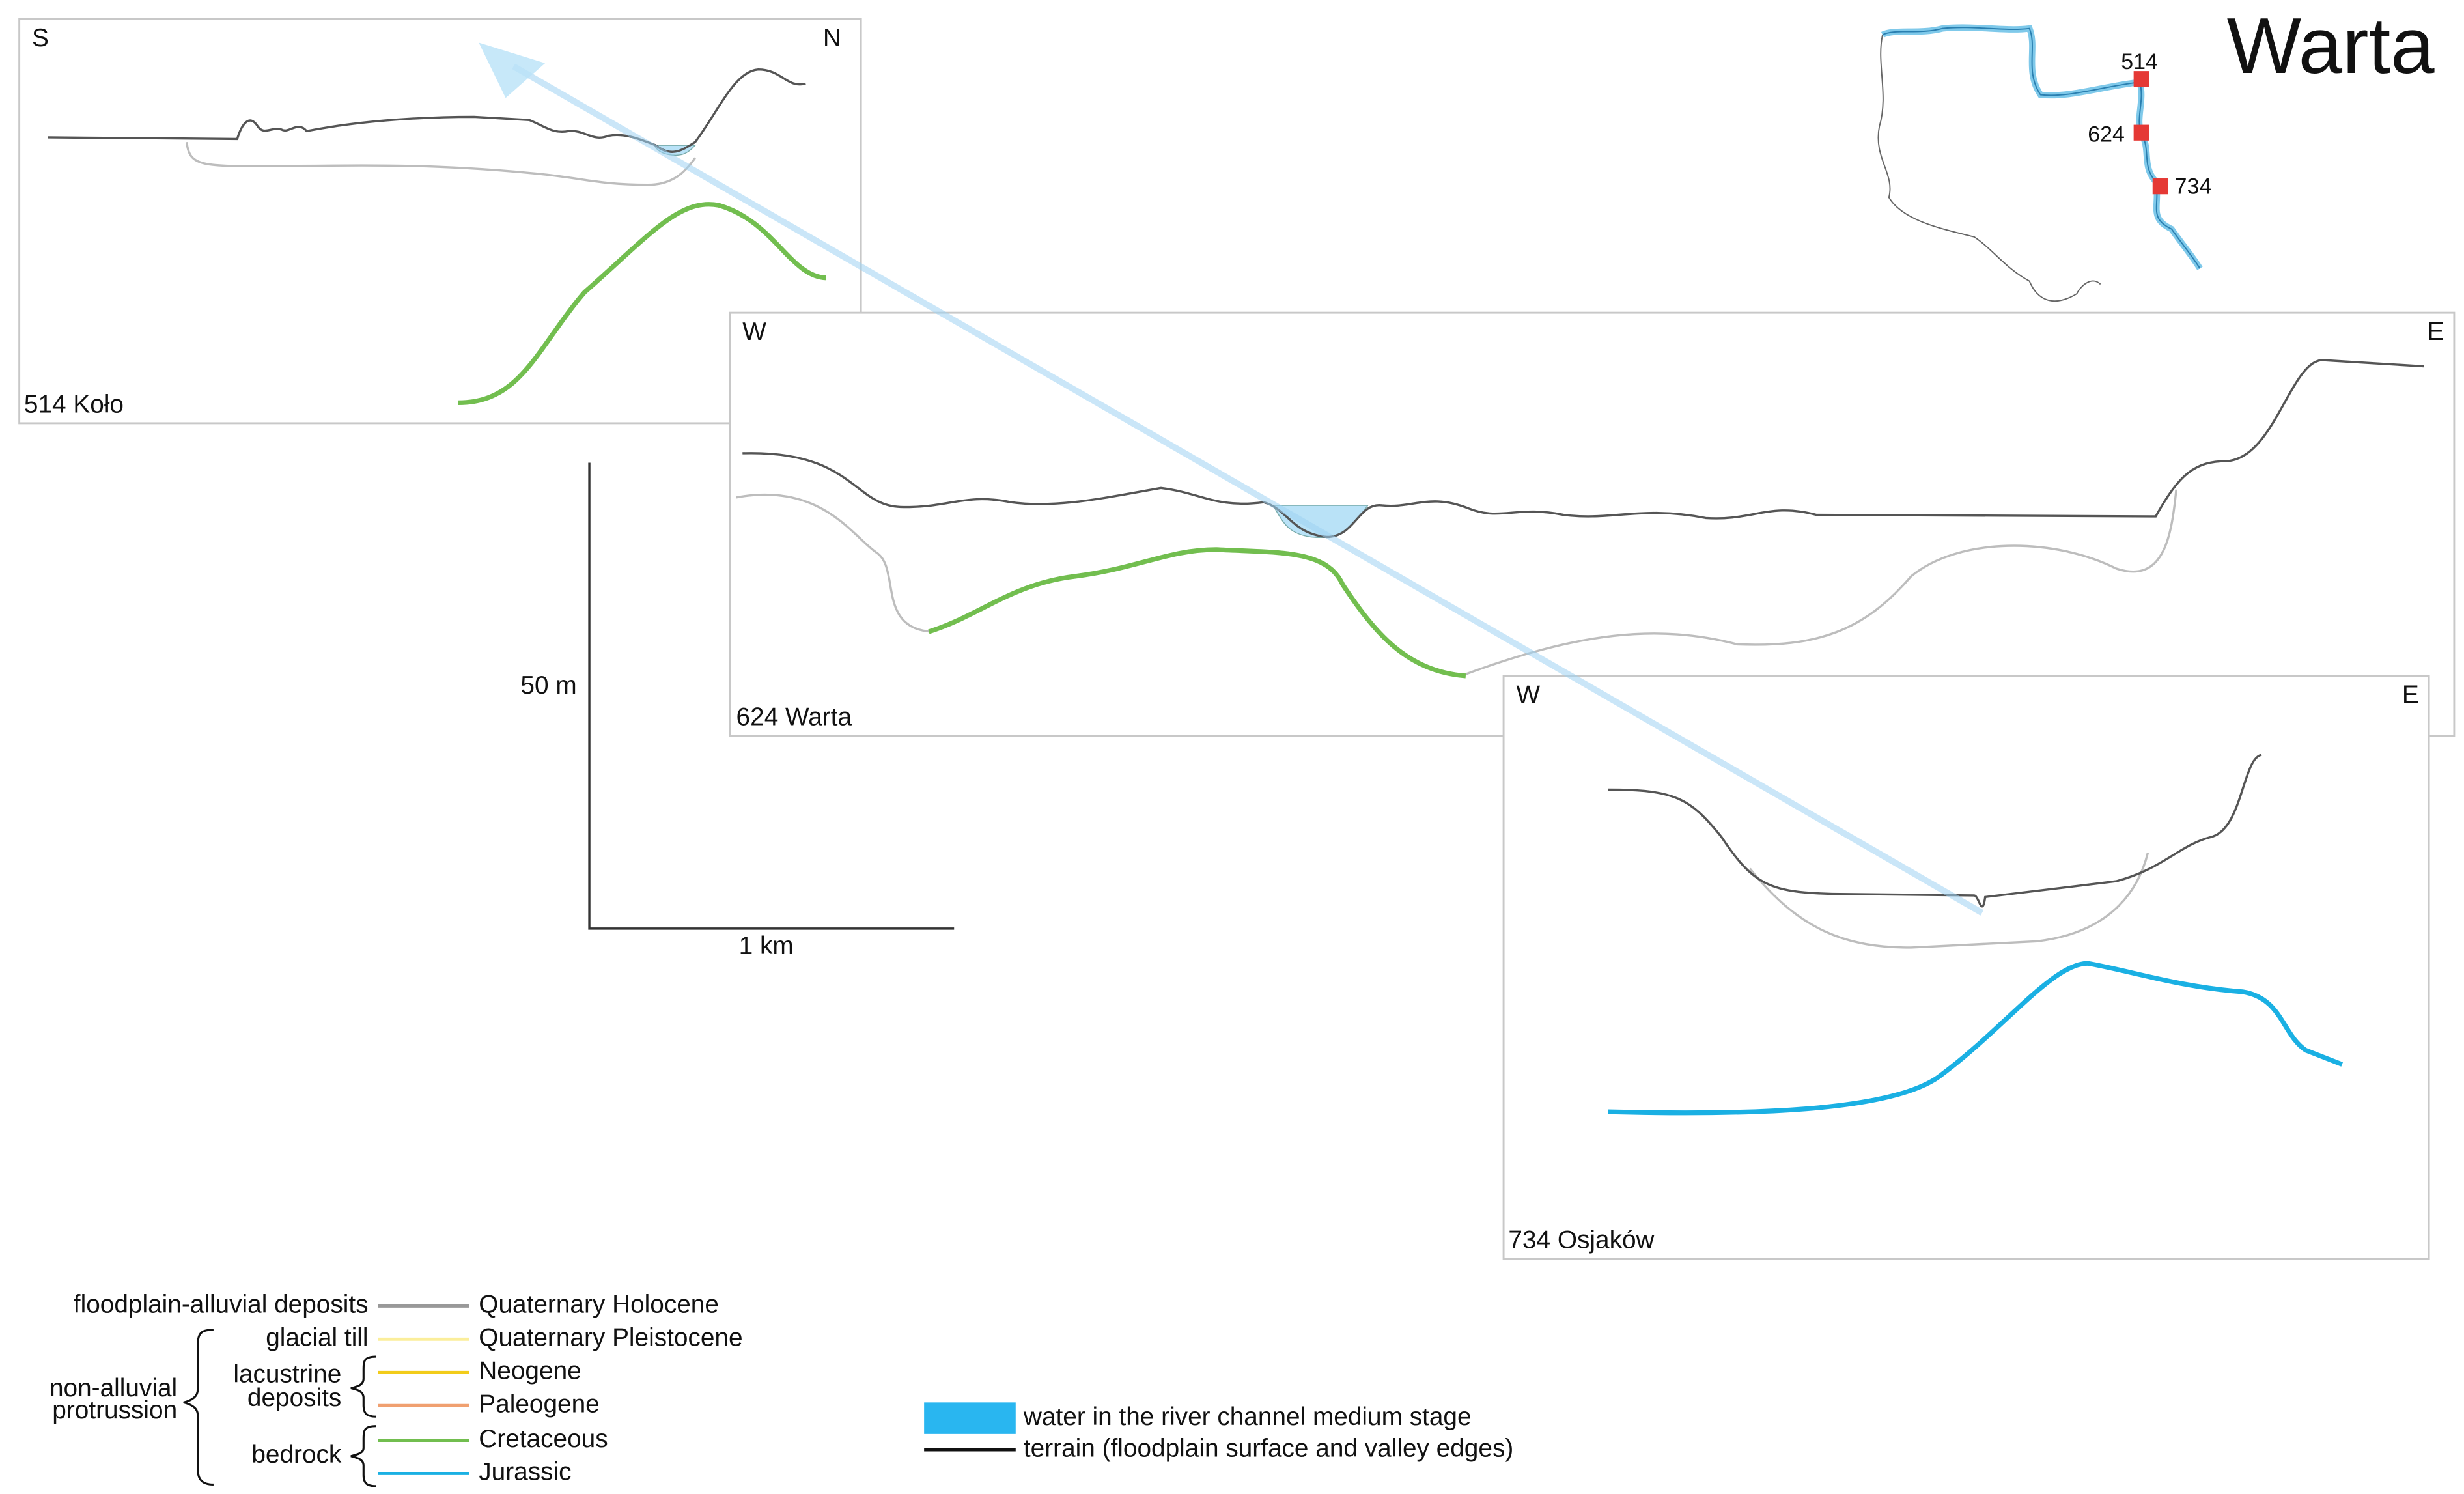 The height and width of the screenshot is (1494, 2464). Describe the element at coordinates (296, 1455) in the screenshot. I see `legend-group: bedrock` at that location.